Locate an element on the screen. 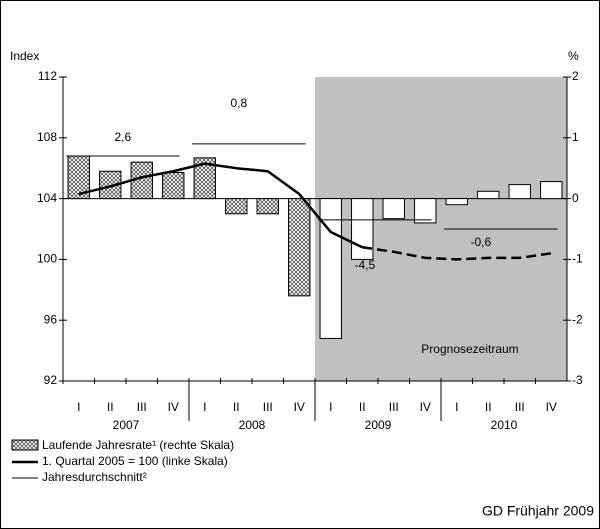 The image size is (600, 529). annual-rate-label: 2,6 is located at coordinates (123, 137).